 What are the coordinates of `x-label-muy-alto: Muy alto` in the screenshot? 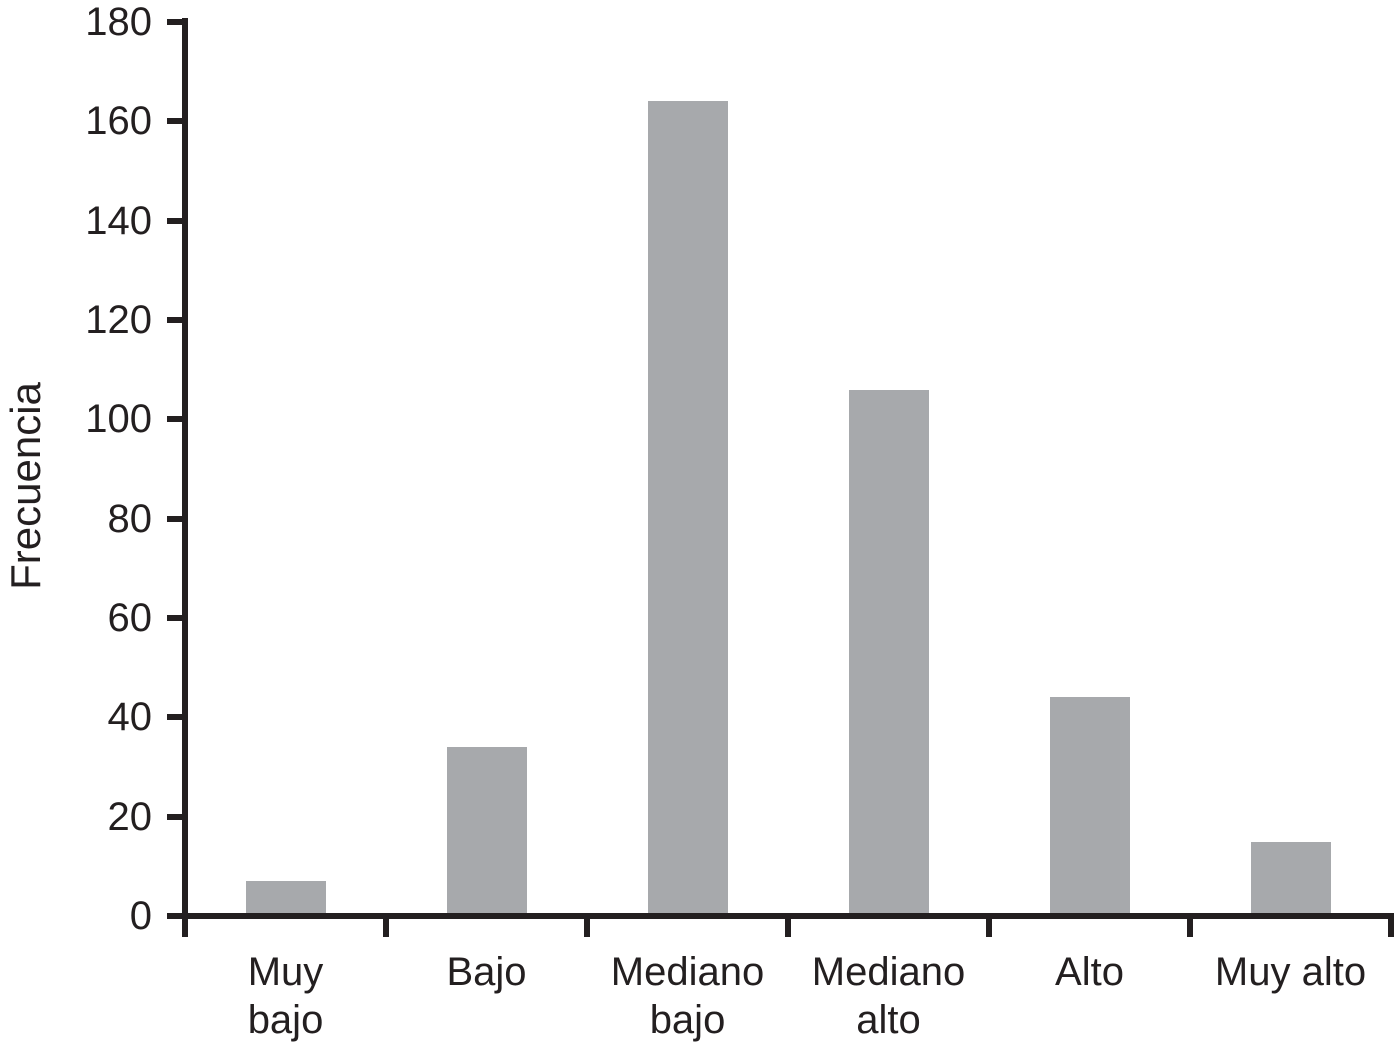 It's located at (1290, 972).